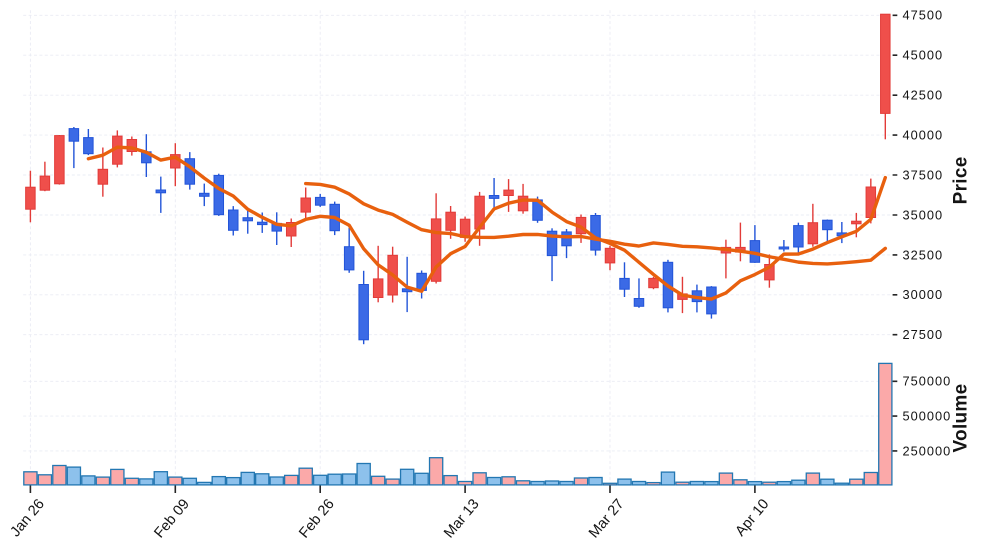 This screenshot has height=554, width=987. Describe the element at coordinates (923, 135) in the screenshot. I see `svg-text: 40000` at that location.